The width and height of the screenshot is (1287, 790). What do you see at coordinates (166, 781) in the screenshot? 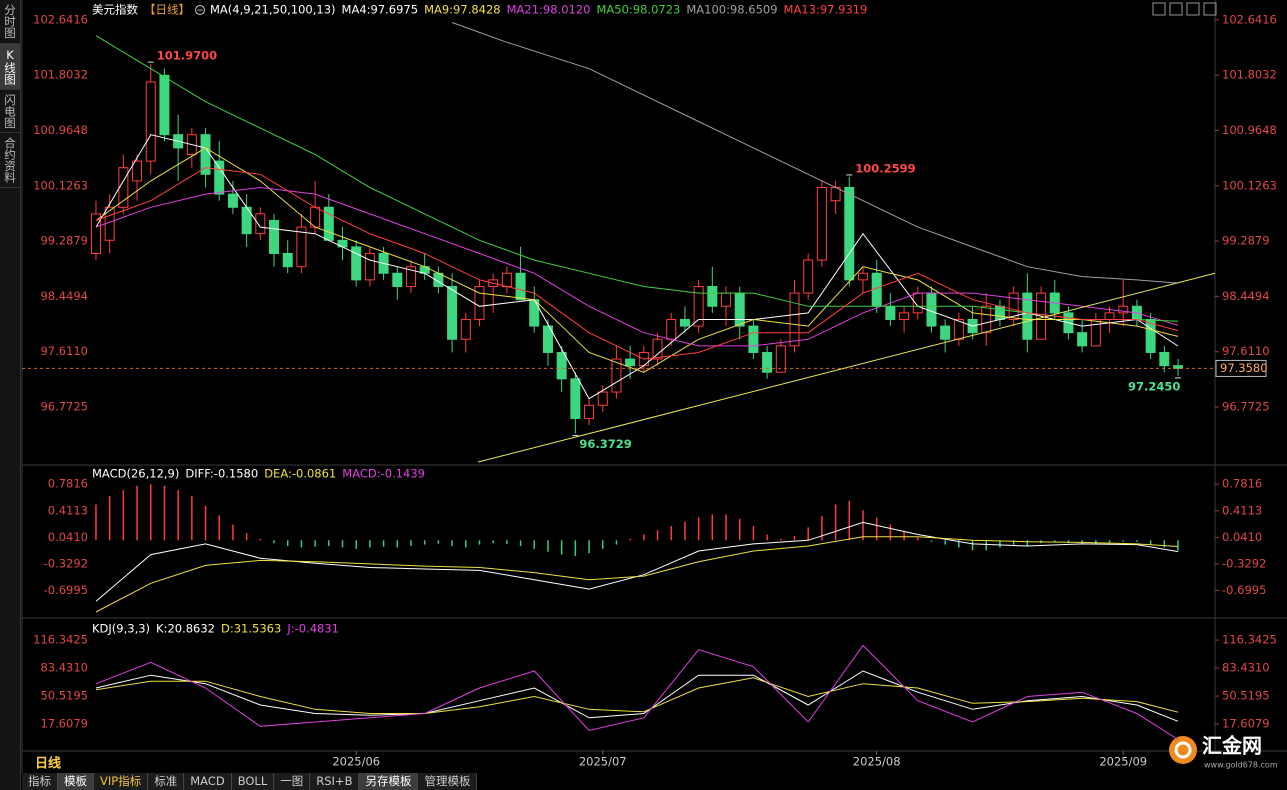
I see `toolbar-tab: 标准` at bounding box center [166, 781].